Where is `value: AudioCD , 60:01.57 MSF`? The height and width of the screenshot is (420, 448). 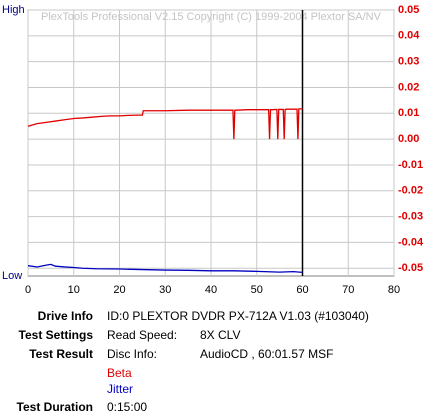
value: AudioCD , 60:01.57 MSF is located at coordinates (267, 354).